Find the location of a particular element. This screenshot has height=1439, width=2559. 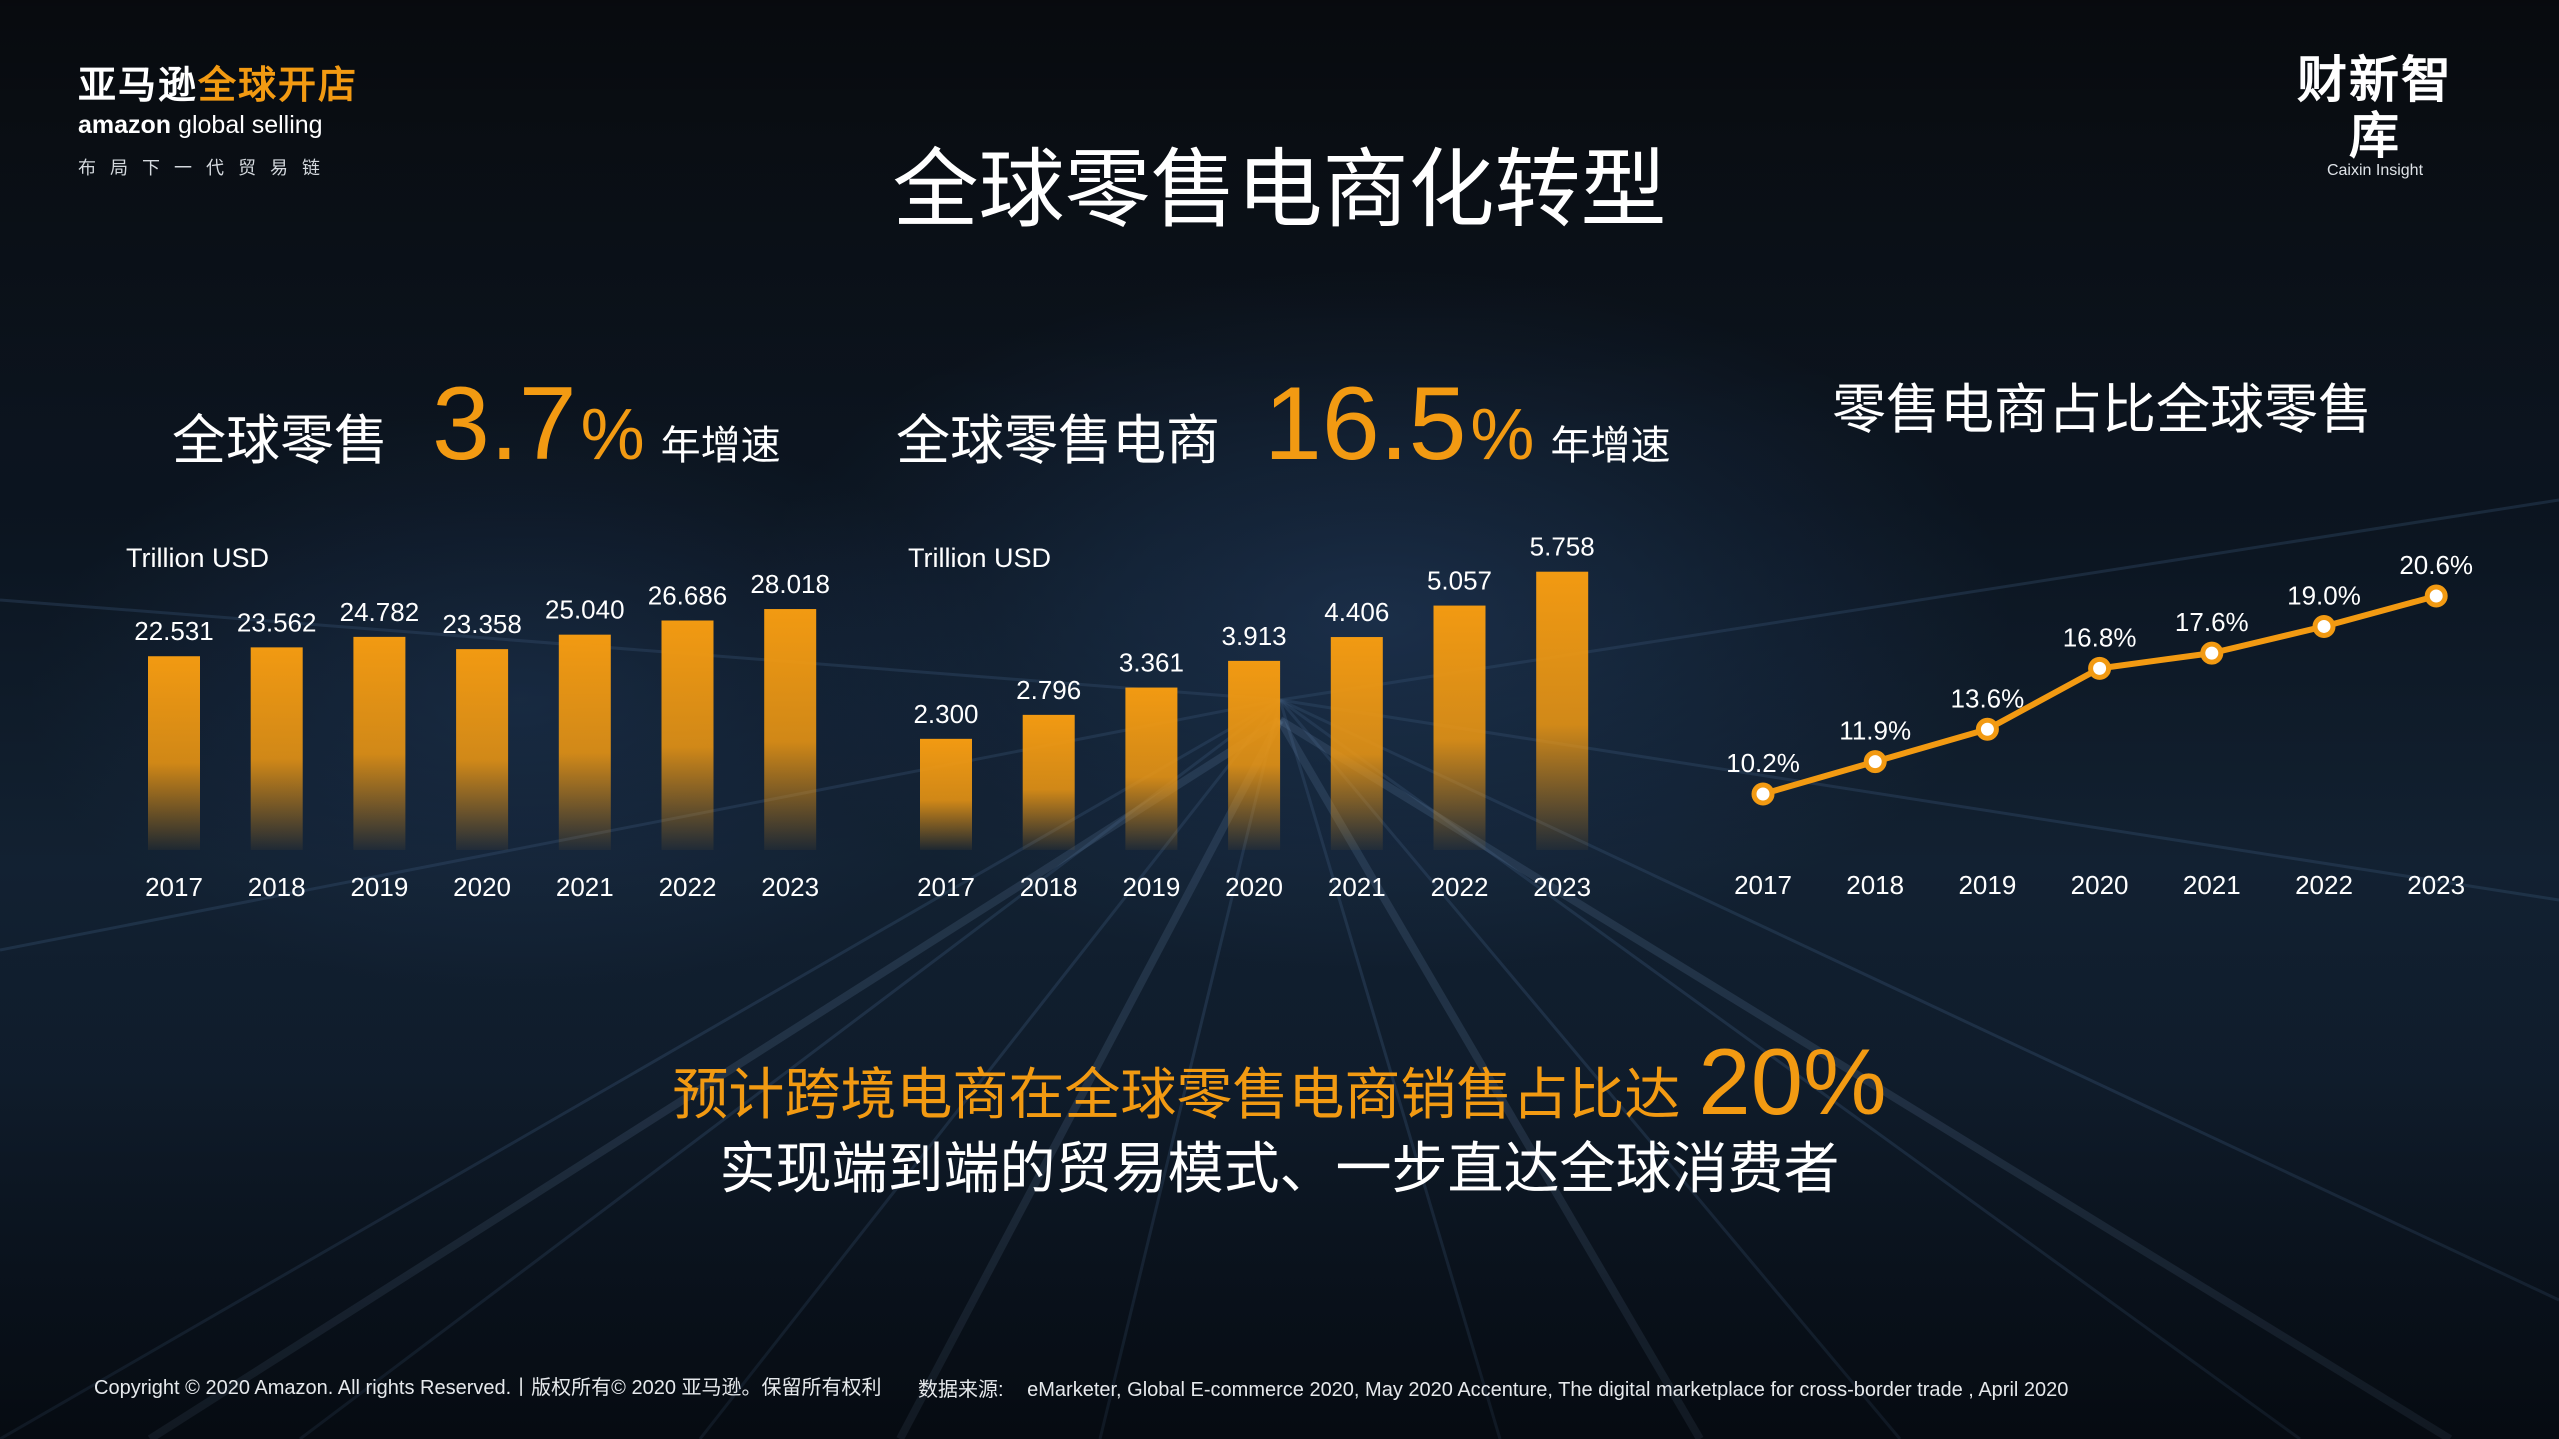

share-value-label: 19.0% is located at coordinates (2324, 595).